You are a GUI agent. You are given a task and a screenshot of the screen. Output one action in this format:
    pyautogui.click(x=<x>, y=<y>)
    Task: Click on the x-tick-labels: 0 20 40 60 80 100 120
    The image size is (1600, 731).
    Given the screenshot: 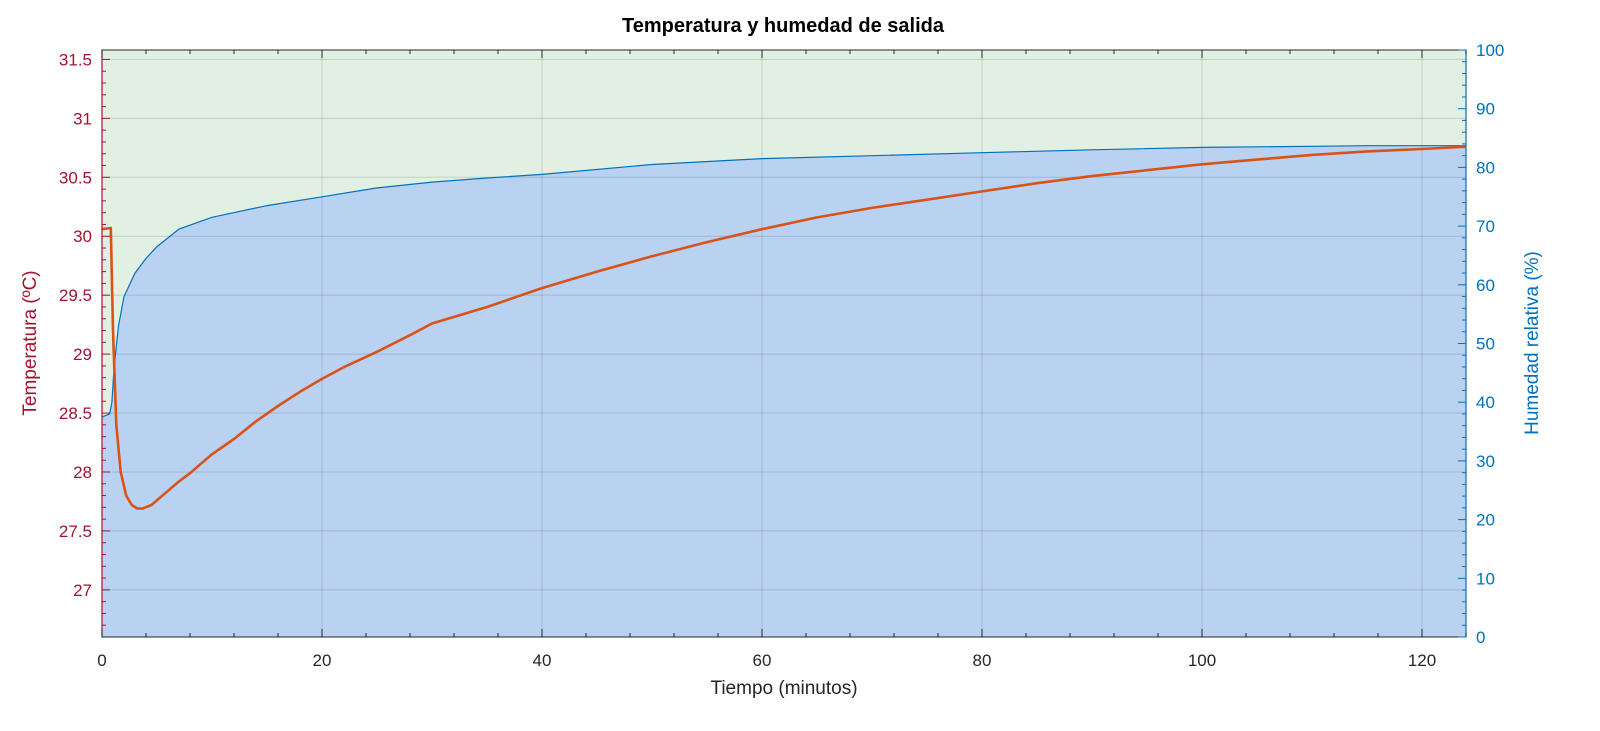 What is the action you would take?
    pyautogui.click(x=766, y=660)
    